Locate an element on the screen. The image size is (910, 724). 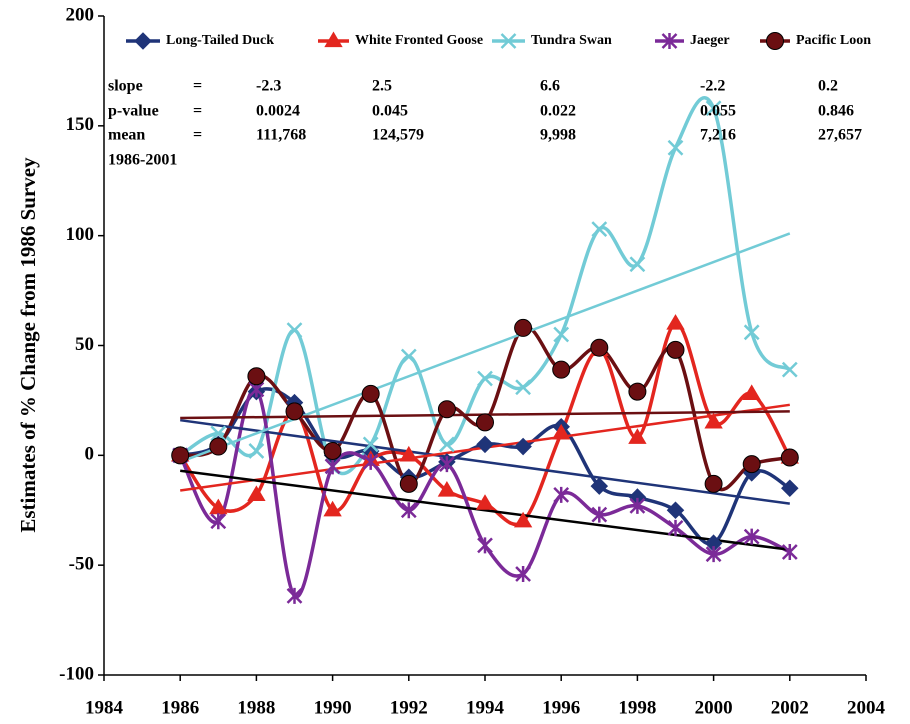
x-tick-label: 1984 is located at coordinates (104, 707).